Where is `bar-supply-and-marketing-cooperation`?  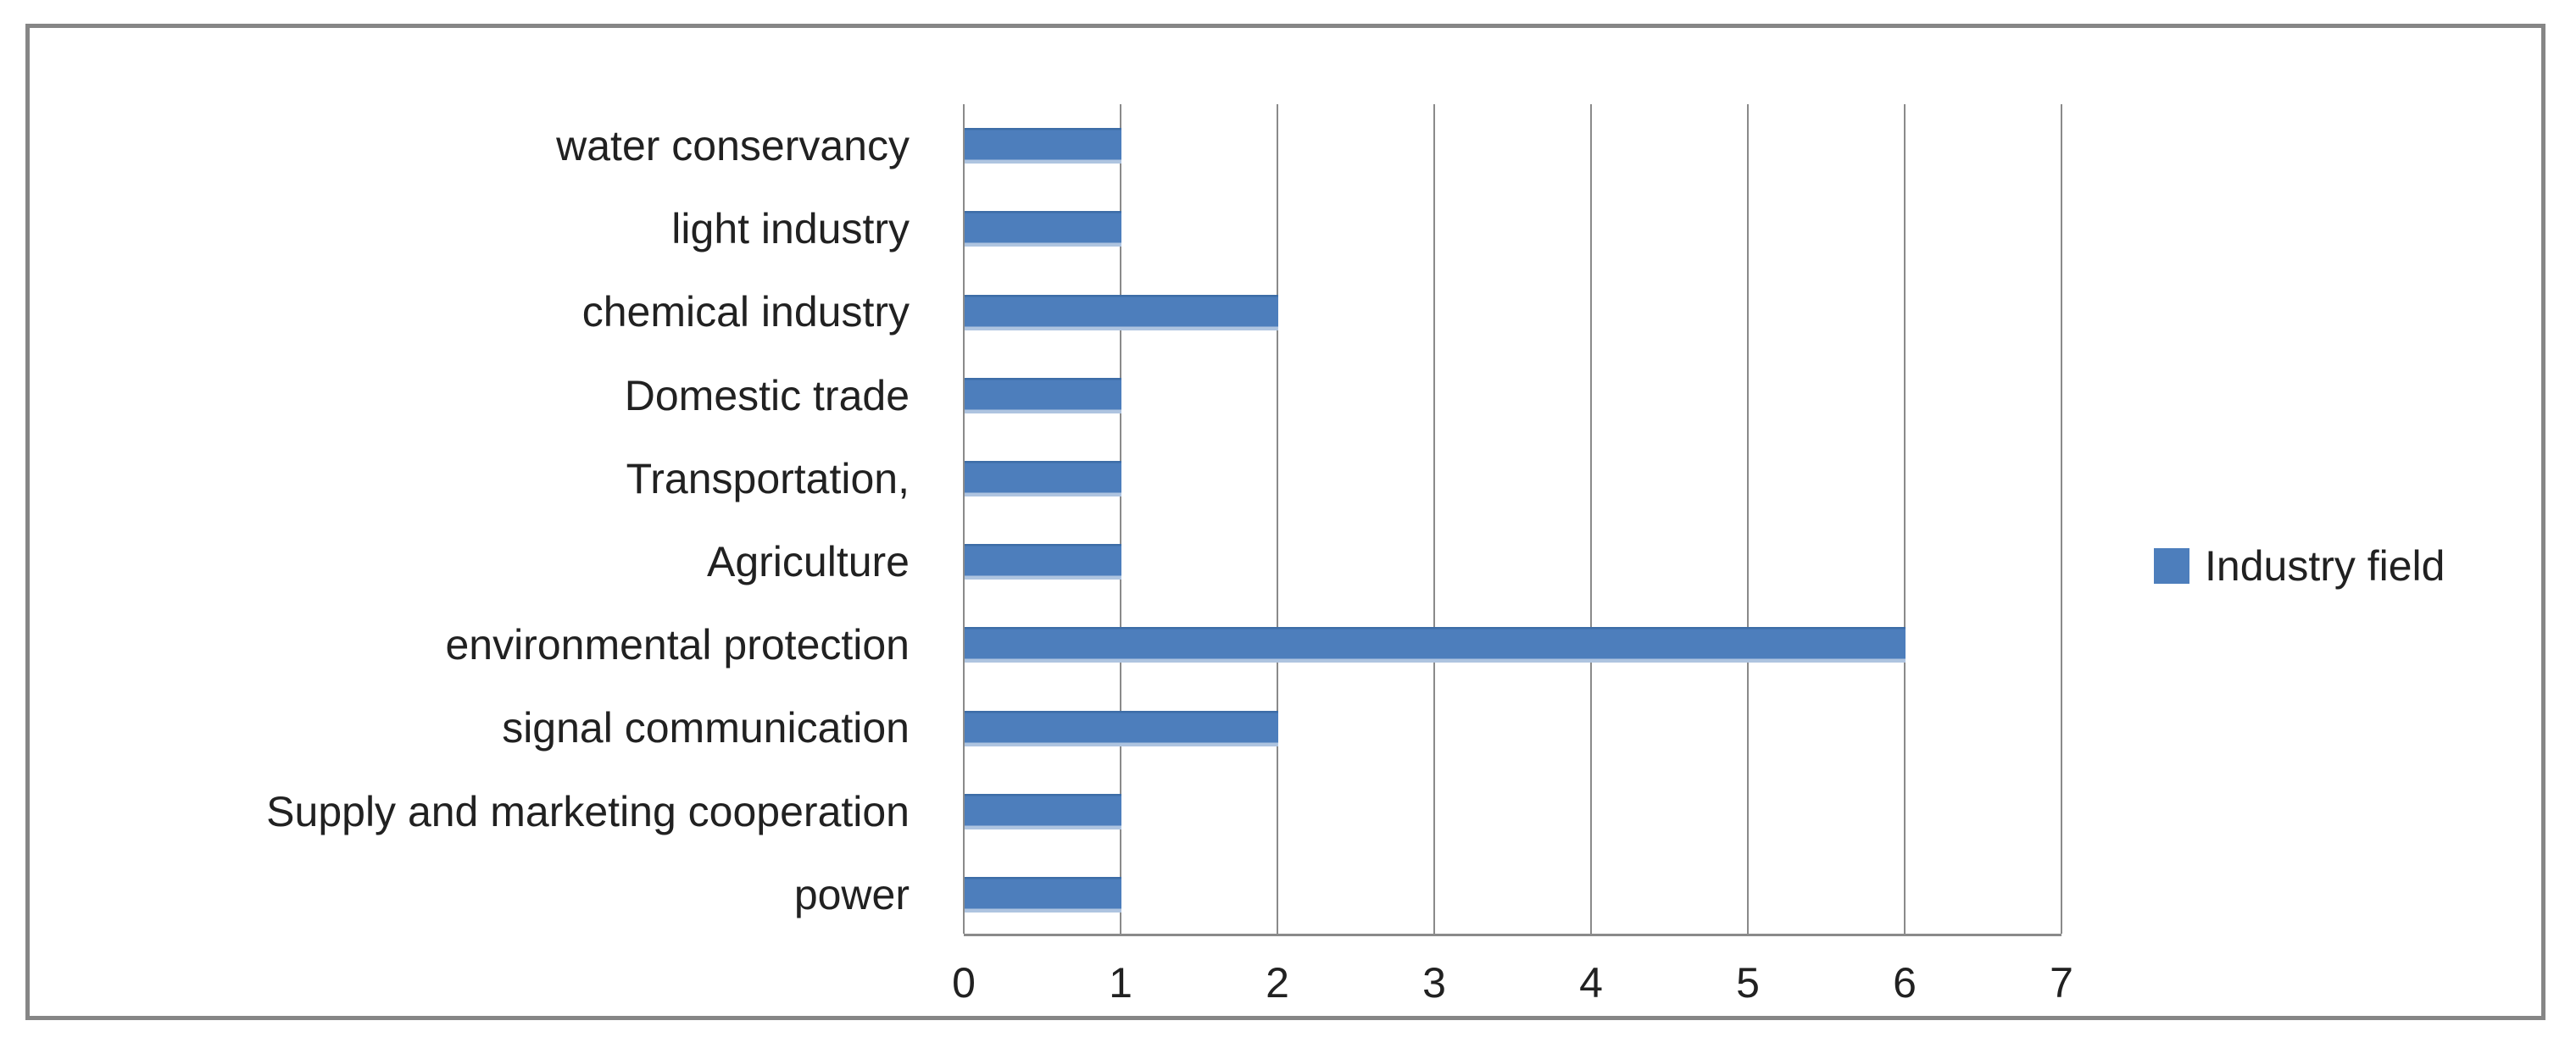 bar-supply-and-marketing-cooperation is located at coordinates (1043, 811).